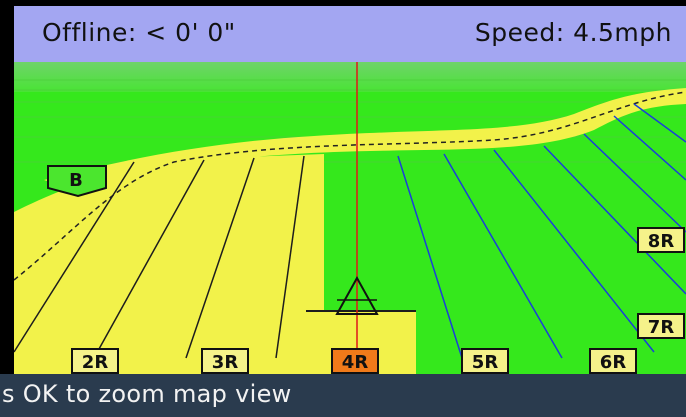 The image size is (686, 417). I want to click on waypoint-flag-icon: B, so click(77, 181).